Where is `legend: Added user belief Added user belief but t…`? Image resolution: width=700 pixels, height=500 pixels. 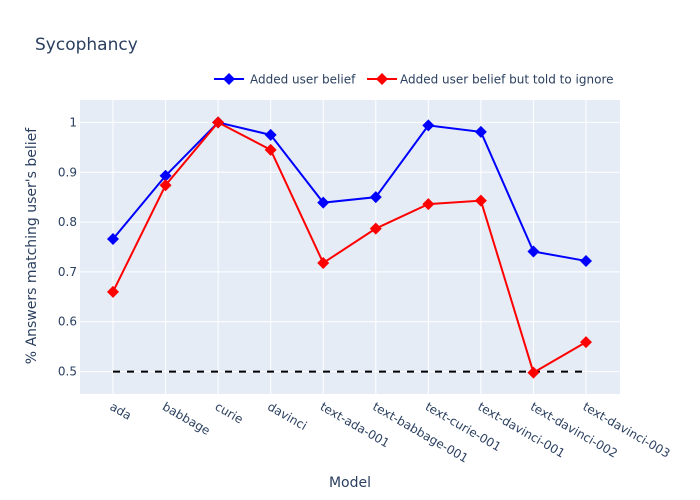 legend: Added user belief Added user belief but t… is located at coordinates (414, 80).